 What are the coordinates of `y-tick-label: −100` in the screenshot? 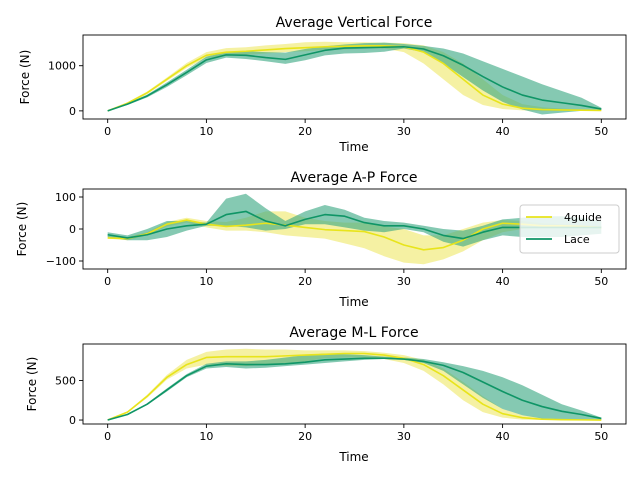 It's located at (61, 261).